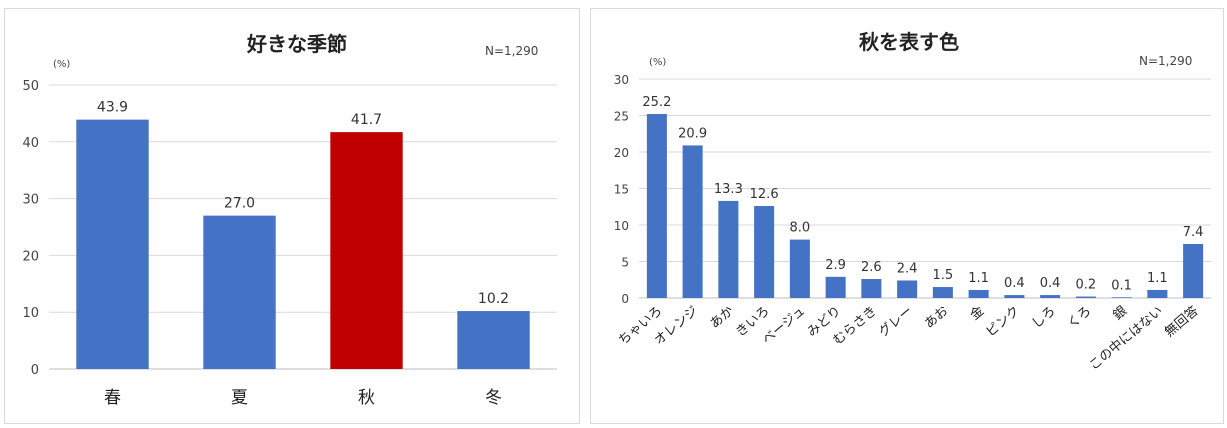  Describe the element at coordinates (722, 318) in the screenshot. I see `x-tick-label: あか` at that location.